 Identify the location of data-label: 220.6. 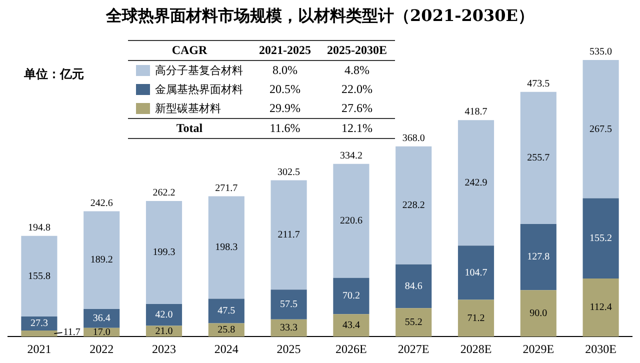
(351, 220).